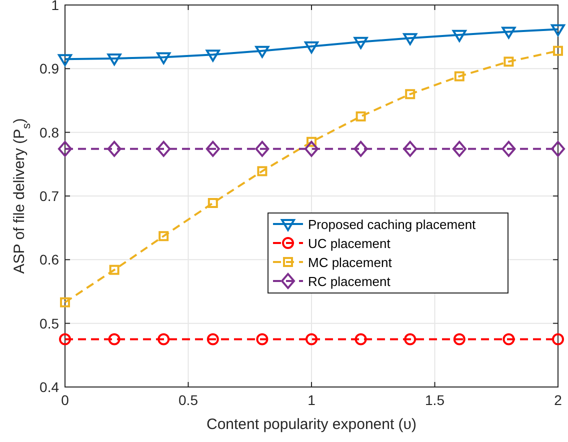  What do you see at coordinates (350, 262) in the screenshot?
I see `legend-label: MC placement` at bounding box center [350, 262].